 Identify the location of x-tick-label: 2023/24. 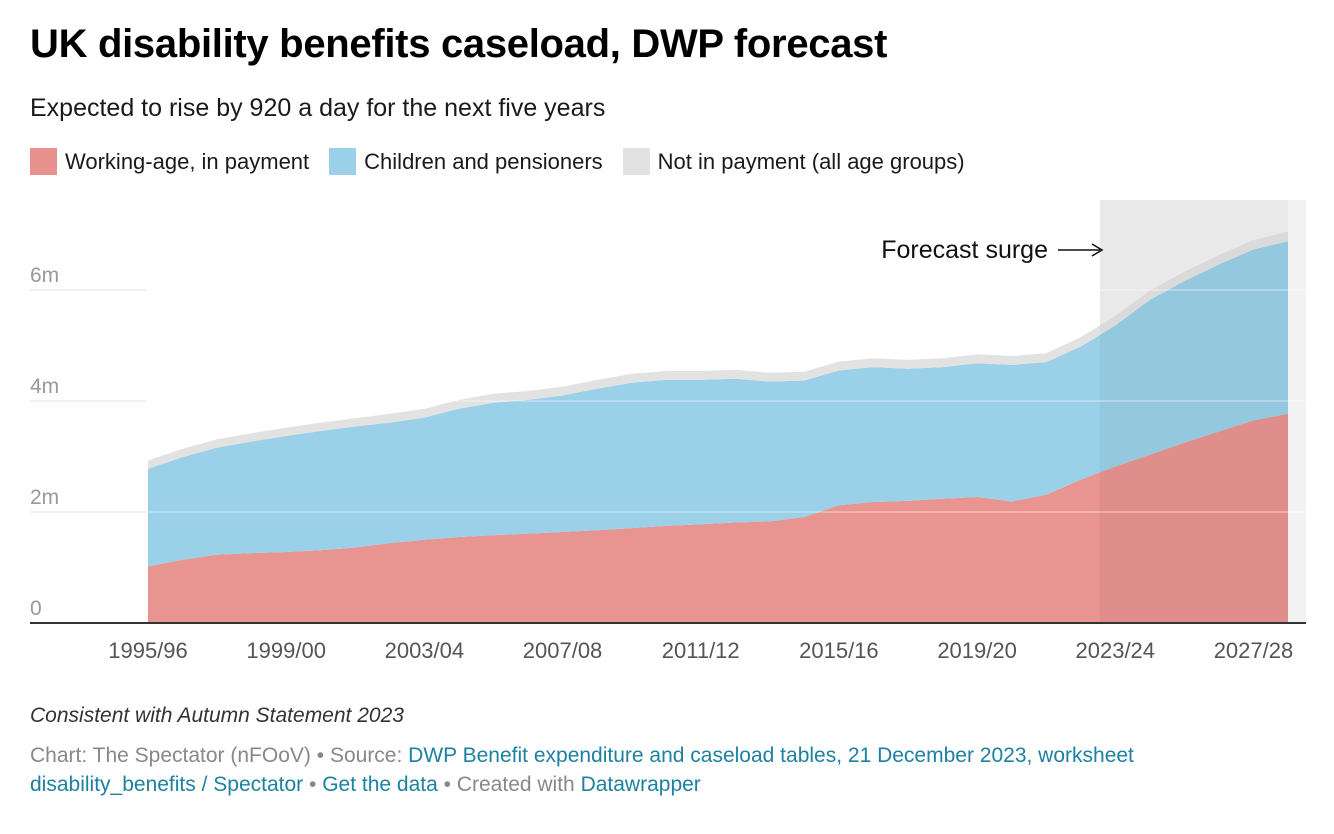
(1116, 650).